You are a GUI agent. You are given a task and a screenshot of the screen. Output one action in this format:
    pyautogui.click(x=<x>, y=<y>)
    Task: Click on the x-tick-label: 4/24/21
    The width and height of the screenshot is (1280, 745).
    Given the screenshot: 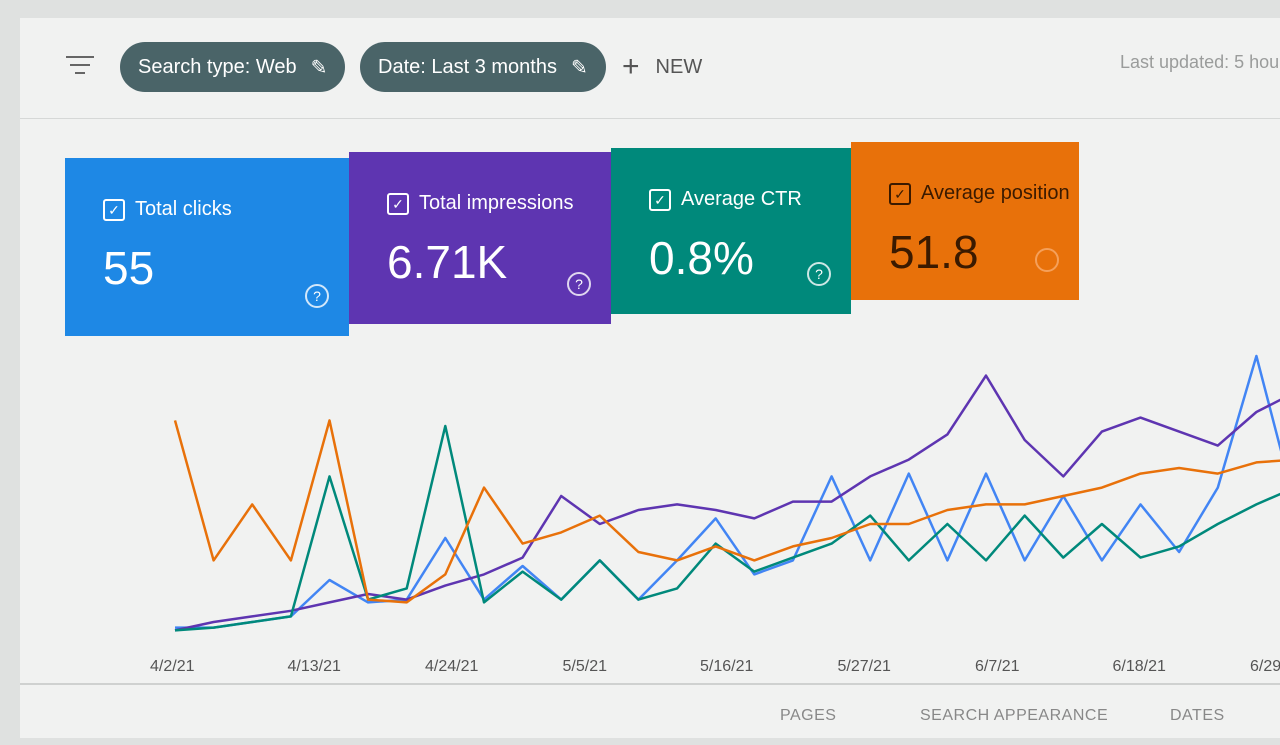 What is the action you would take?
    pyautogui.click(x=451, y=666)
    